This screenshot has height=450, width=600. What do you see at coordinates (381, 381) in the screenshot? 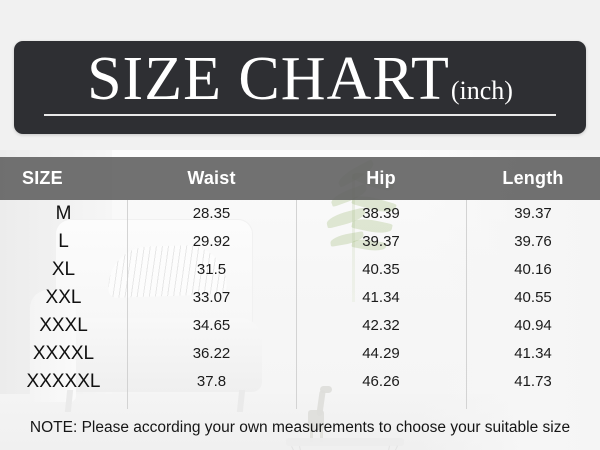
I see `cell-hip: 46.26` at bounding box center [381, 381].